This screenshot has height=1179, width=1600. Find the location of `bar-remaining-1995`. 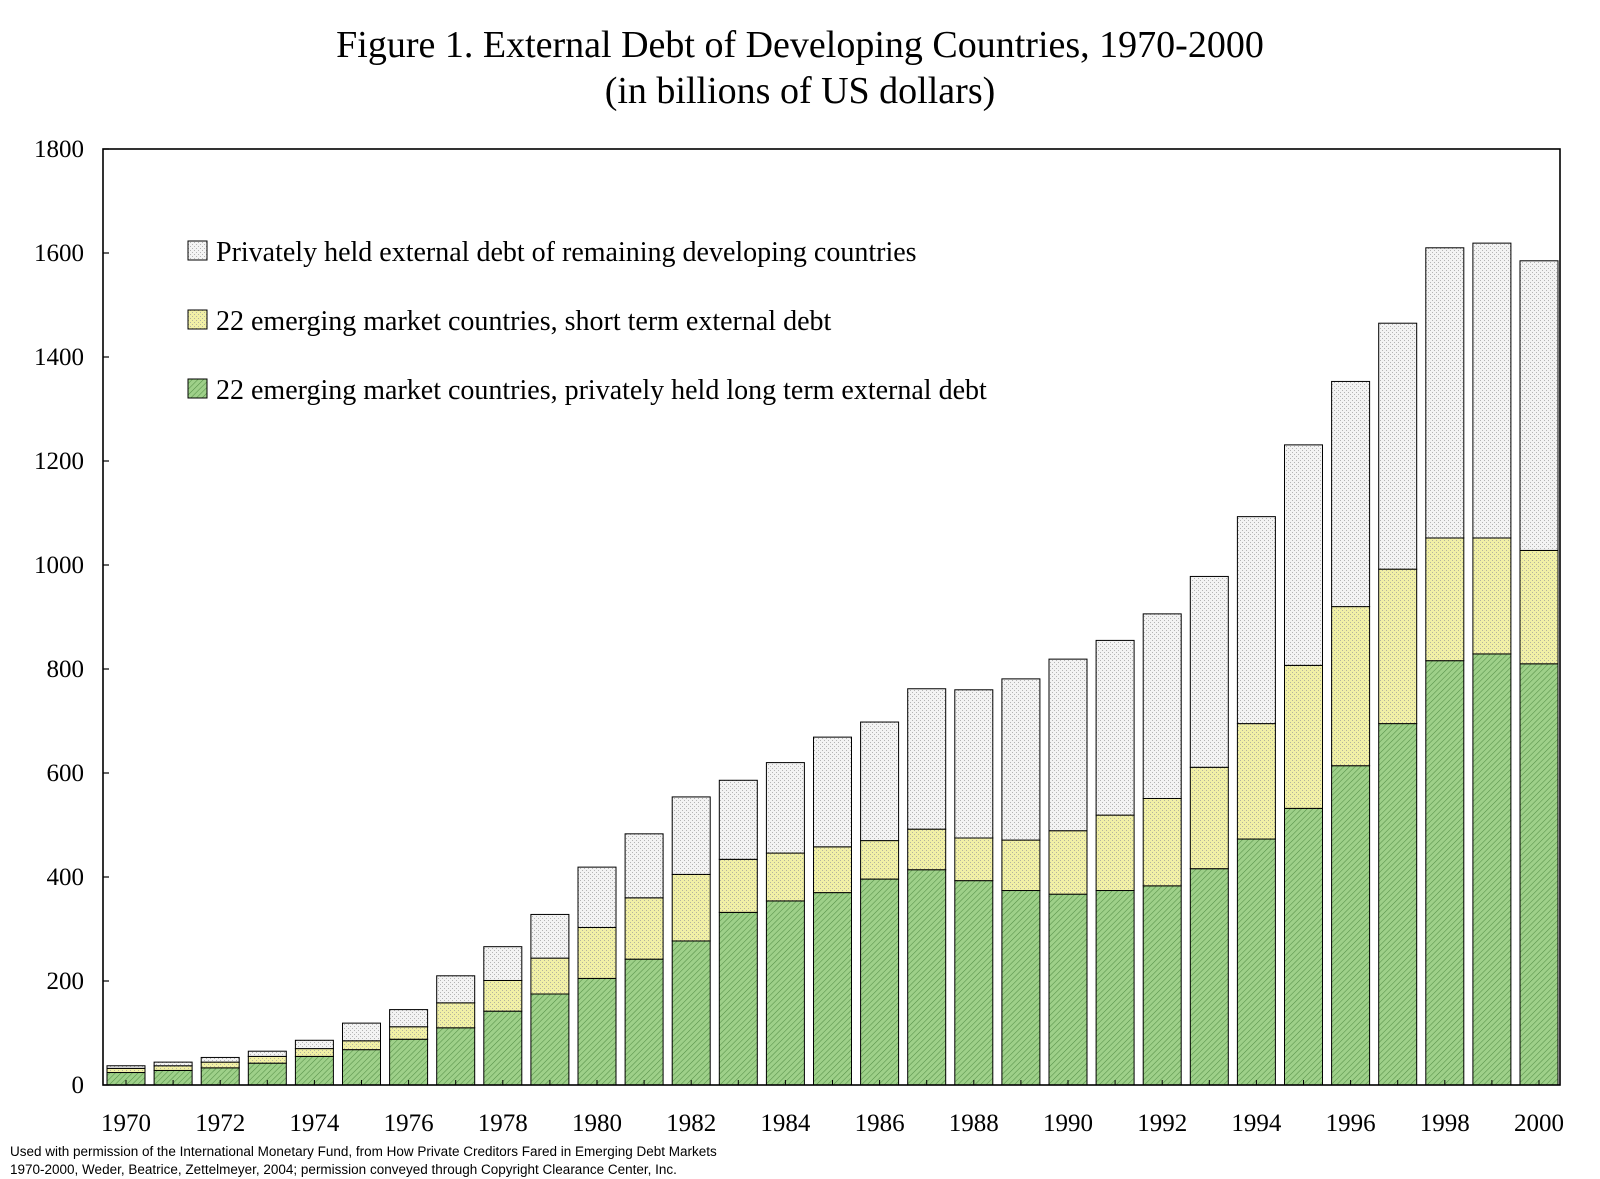

bar-remaining-1995 is located at coordinates (1303, 555).